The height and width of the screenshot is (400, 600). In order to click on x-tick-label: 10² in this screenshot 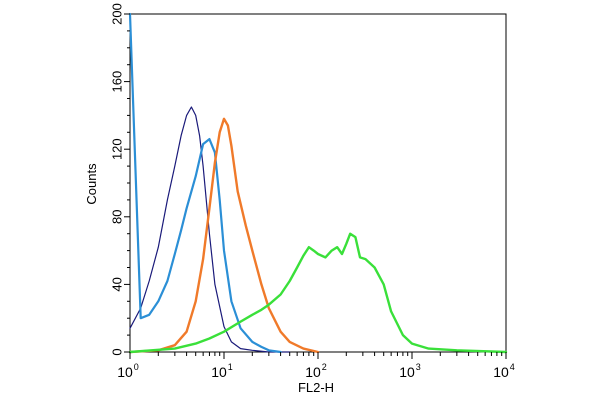, I will do `click(316, 371)`.